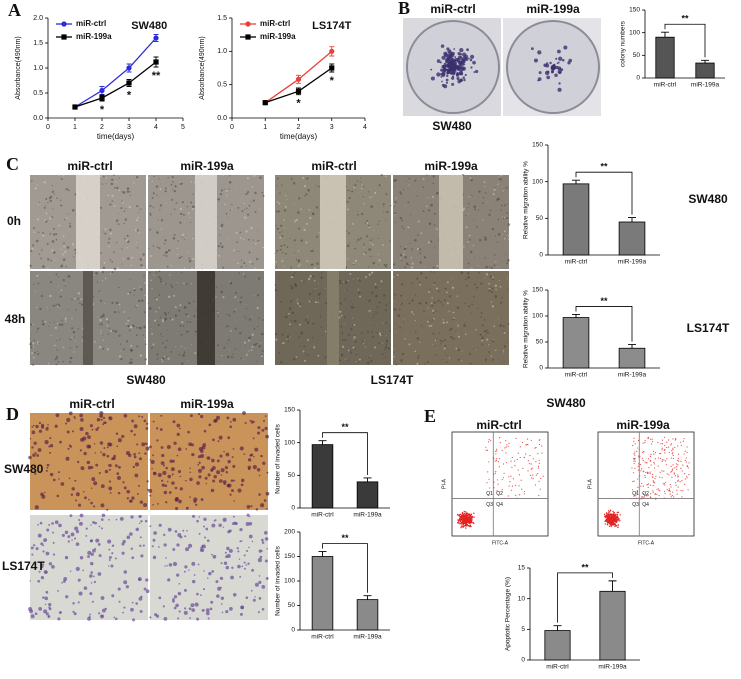 The width and height of the screenshot is (741, 679). I want to click on caption: LS174T, so click(392, 380).